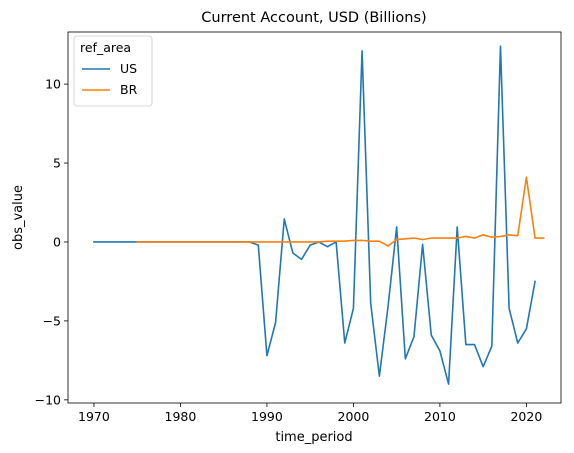  I want to click on chart-title: Current Account, USD (Billions), so click(313, 18).